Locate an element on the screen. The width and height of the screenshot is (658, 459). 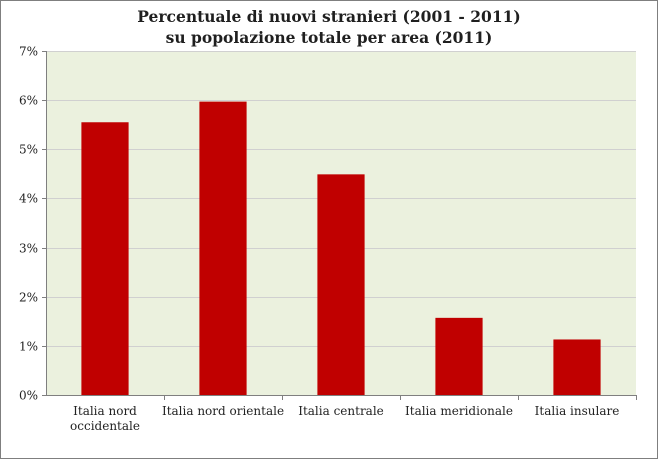
y-tick-label: 6% is located at coordinates (28, 101).